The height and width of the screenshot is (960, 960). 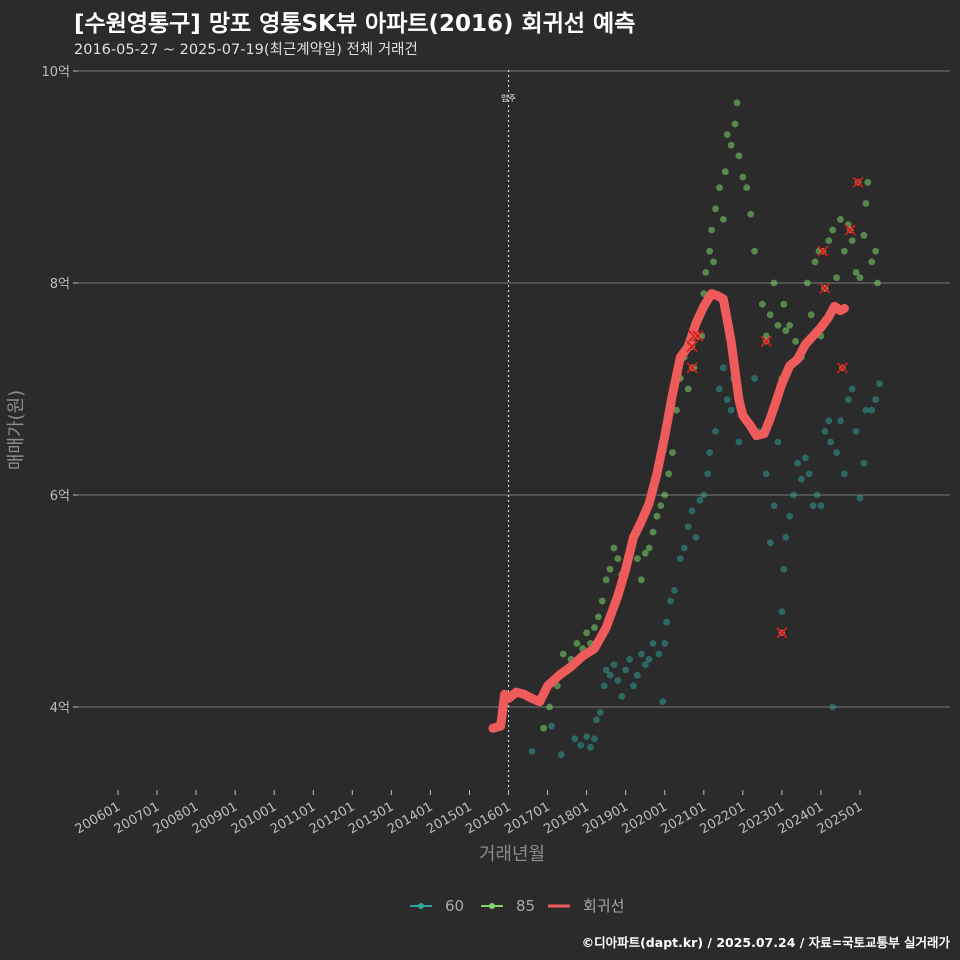 I want to click on legend-item-60: 60, so click(x=437, y=906).